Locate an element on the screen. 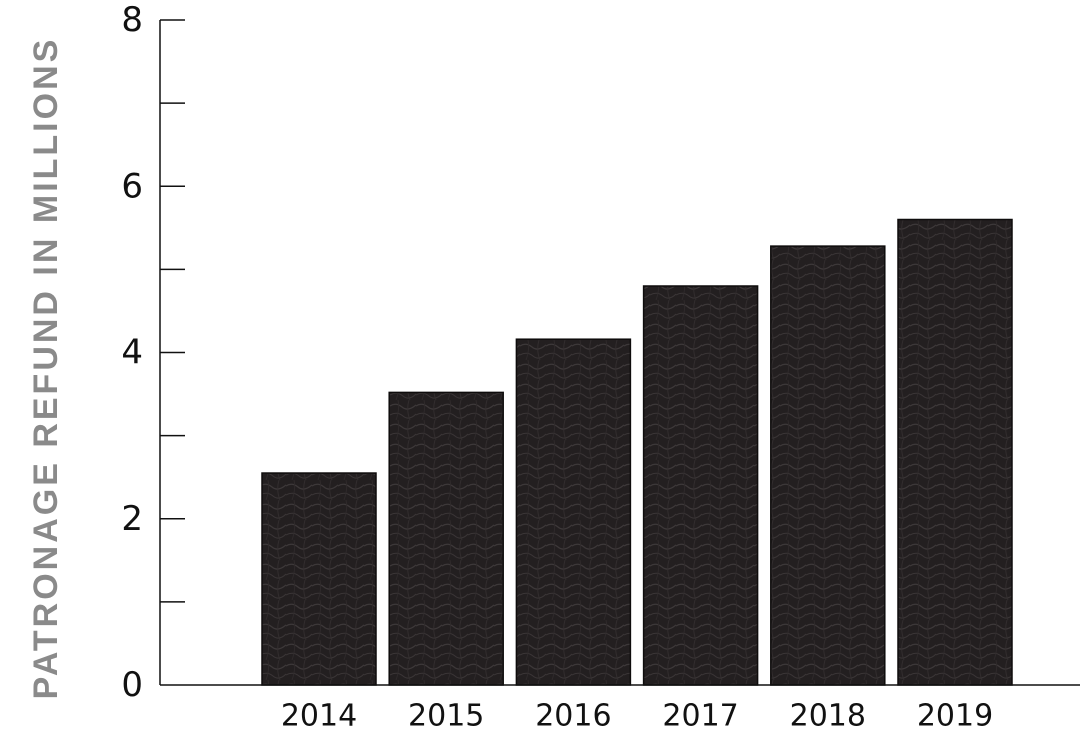 Image resolution: width=1082 pixels, height=730 pixels. y-tick-label-6: 6 is located at coordinates (132, 186).